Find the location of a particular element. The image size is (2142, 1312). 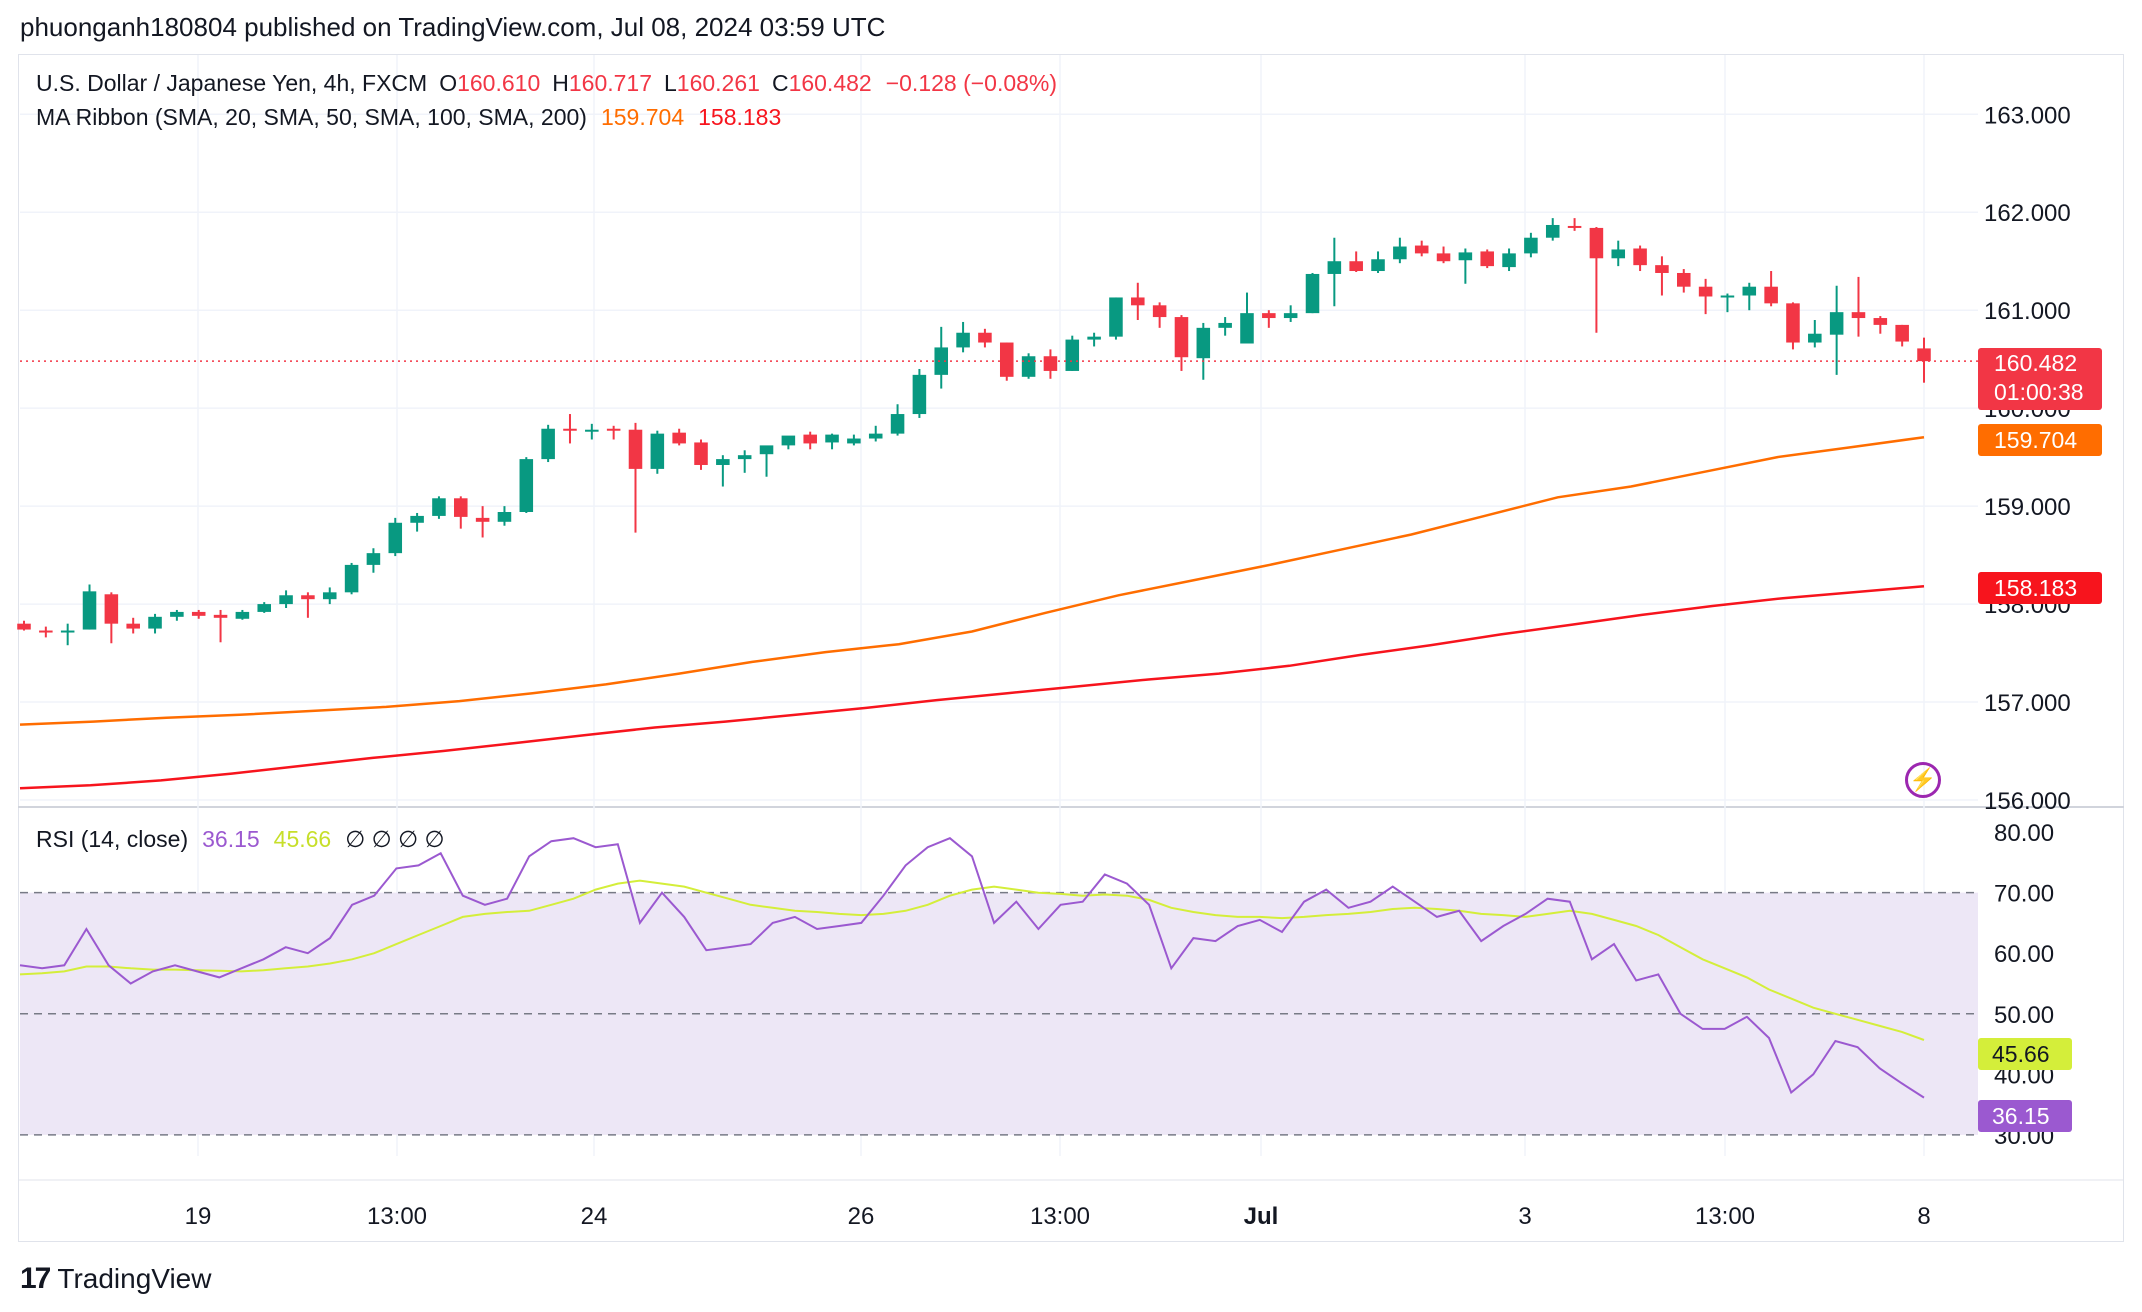

tradingview-logo: 17 is located at coordinates (35, 1278).